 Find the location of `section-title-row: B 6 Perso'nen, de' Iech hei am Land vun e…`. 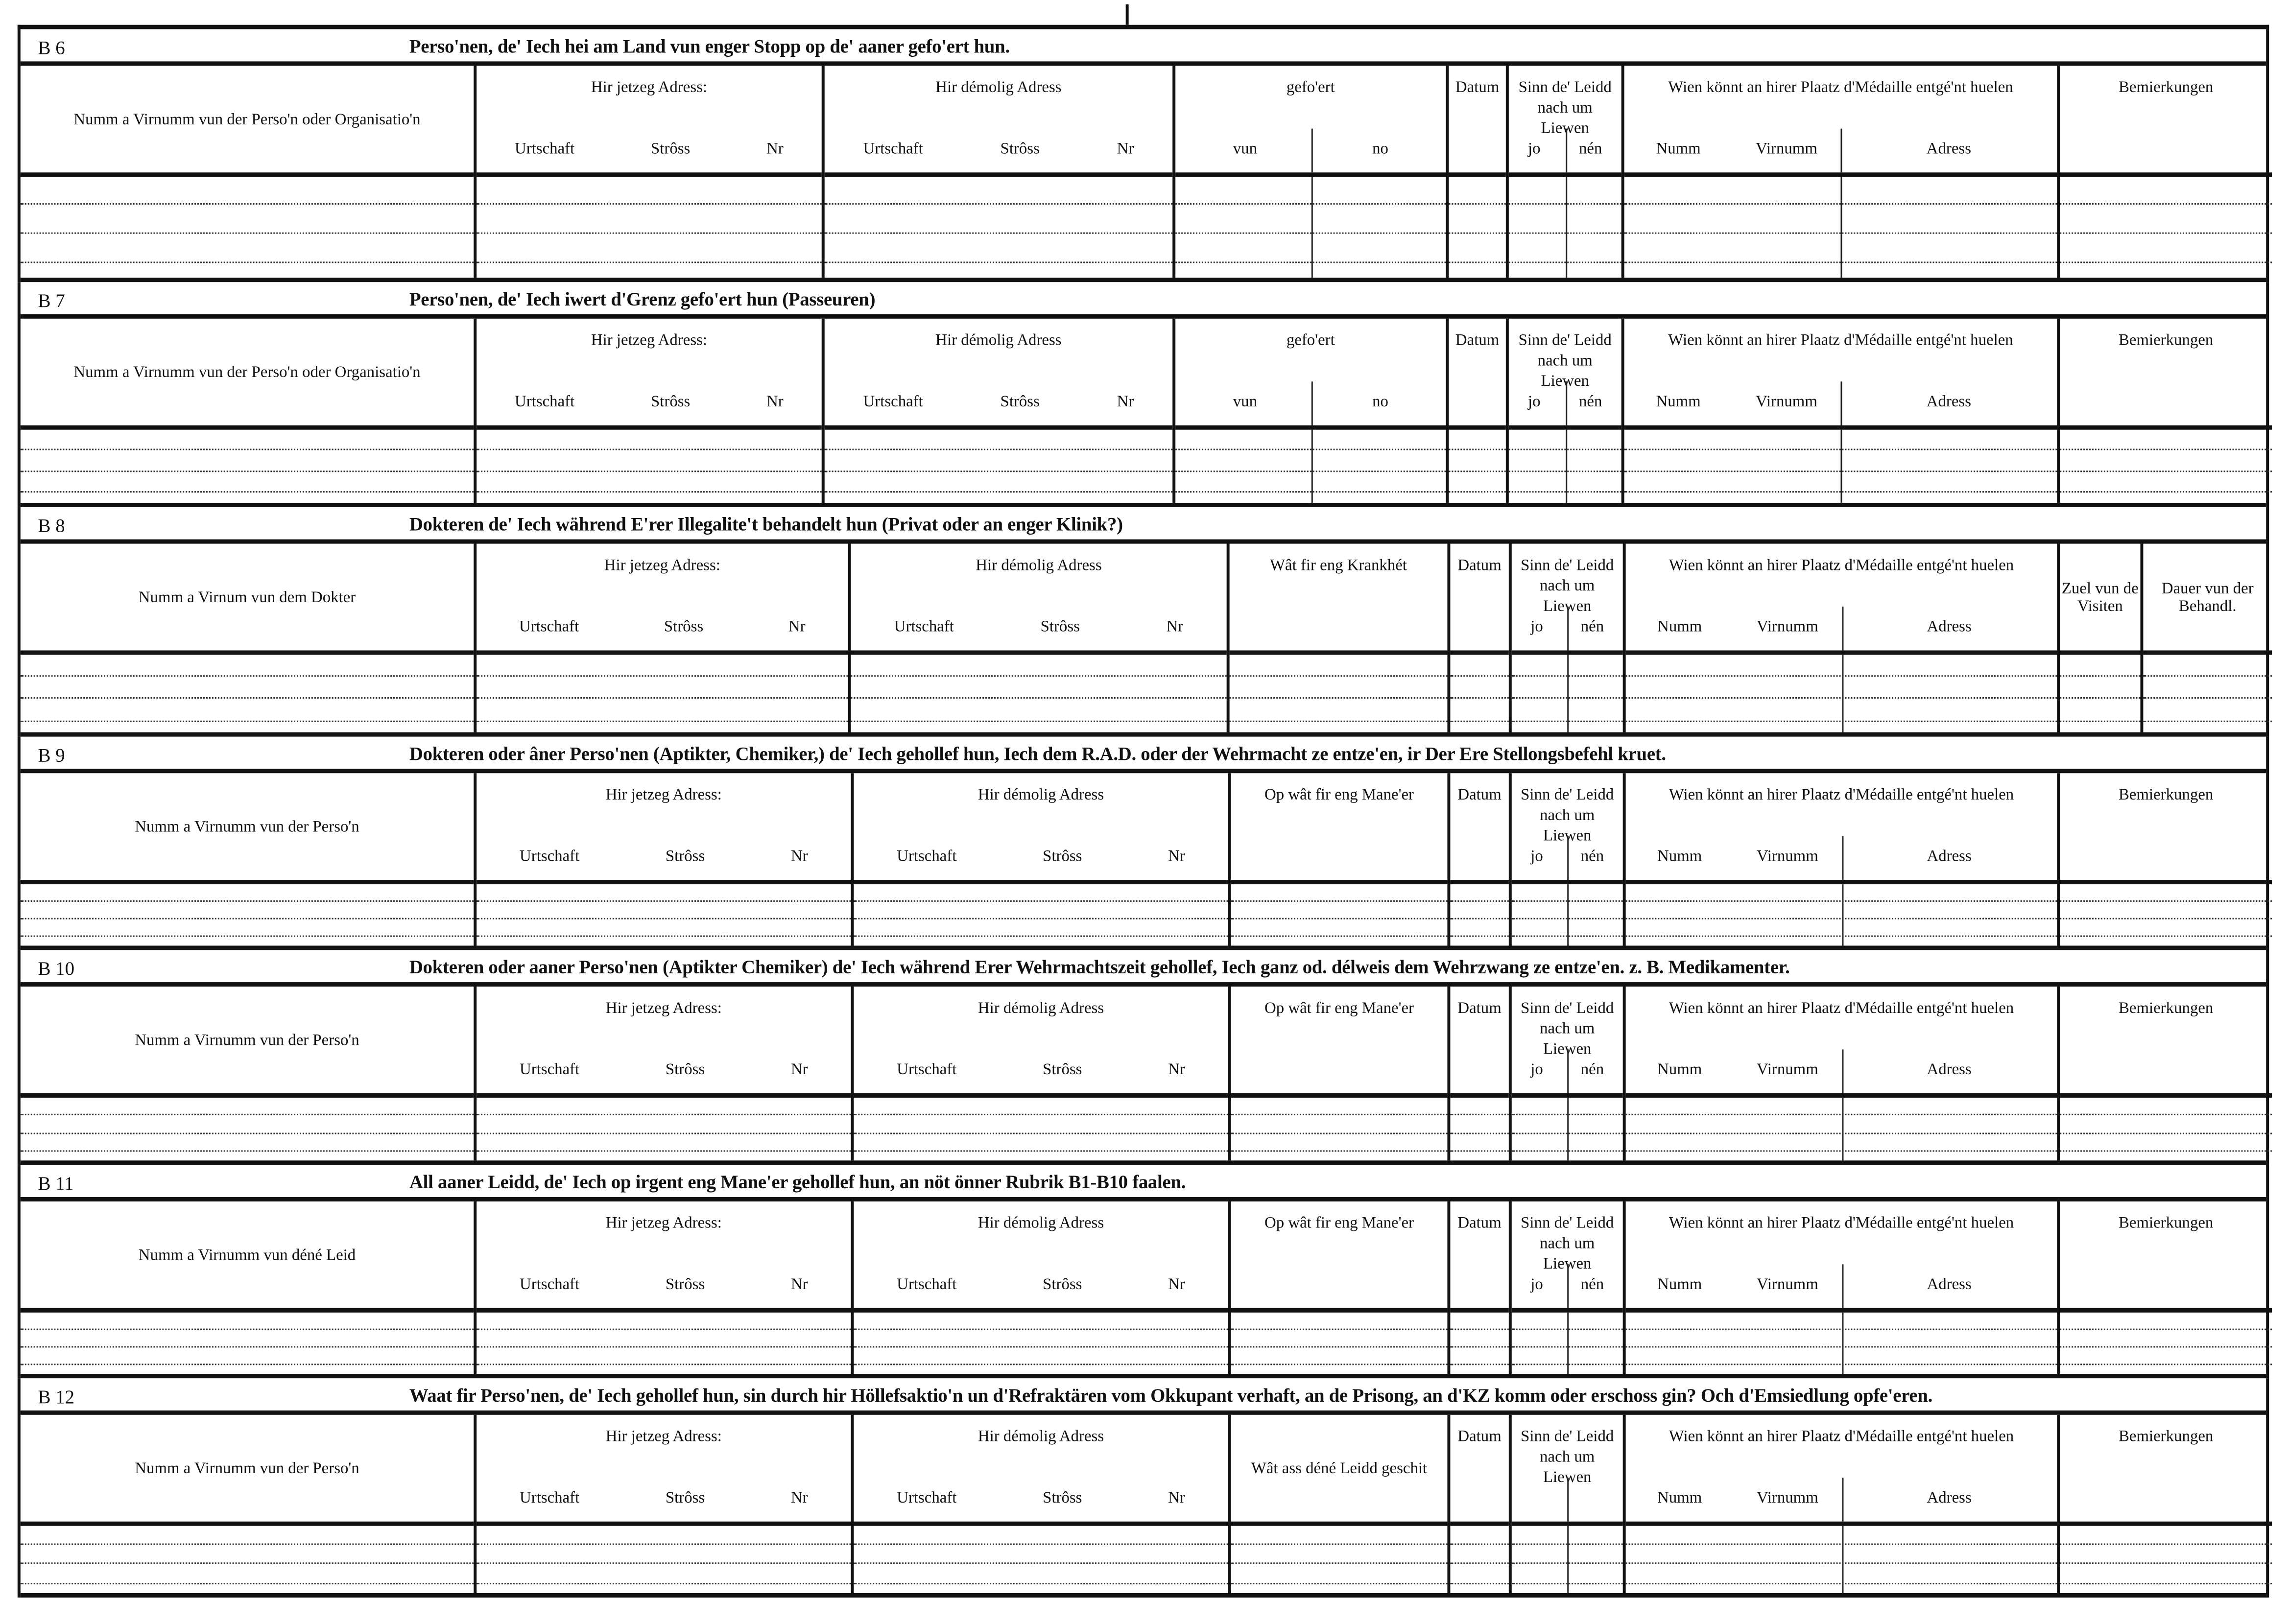

section-title-row: B 6 Perso'nen, de' Iech hei am Land vun e… is located at coordinates (1143, 47).